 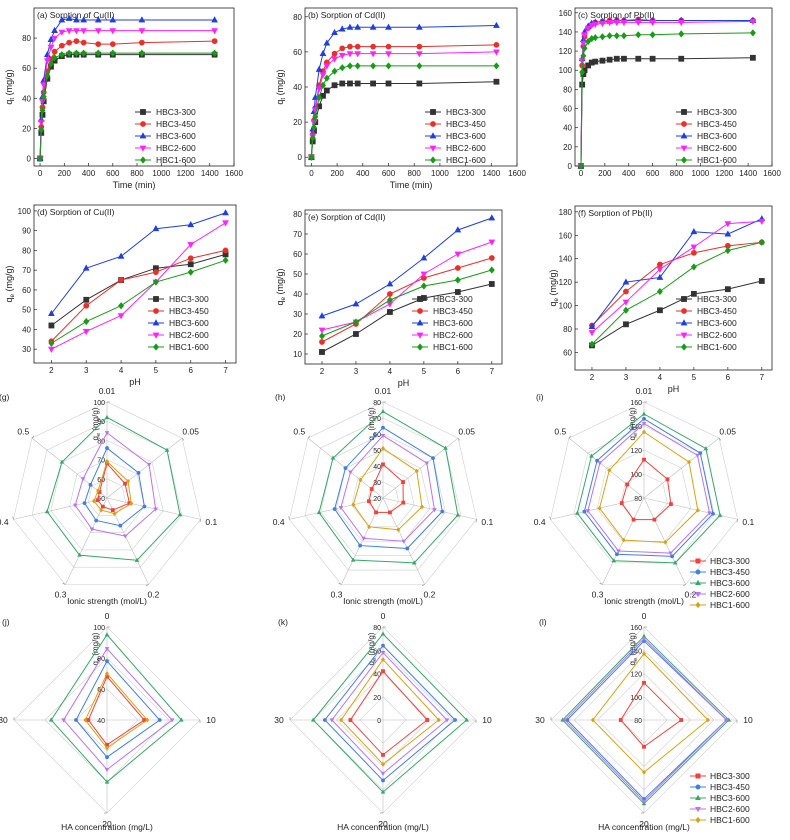 What do you see at coordinates (636, 675) in the screenshot?
I see `radar-tick-label: 120` at bounding box center [636, 675].